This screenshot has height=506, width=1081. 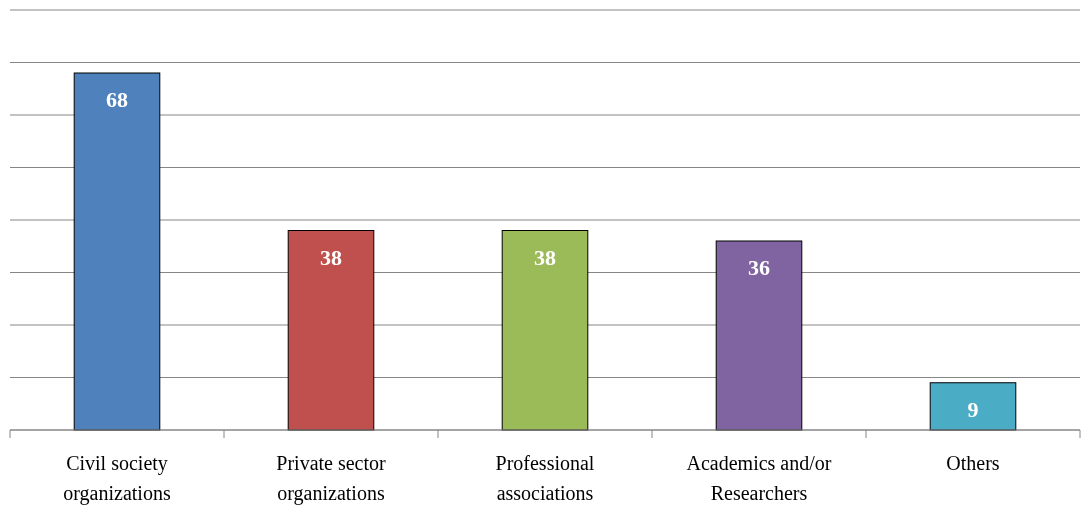 I want to click on data-label: 68, so click(x=117, y=99).